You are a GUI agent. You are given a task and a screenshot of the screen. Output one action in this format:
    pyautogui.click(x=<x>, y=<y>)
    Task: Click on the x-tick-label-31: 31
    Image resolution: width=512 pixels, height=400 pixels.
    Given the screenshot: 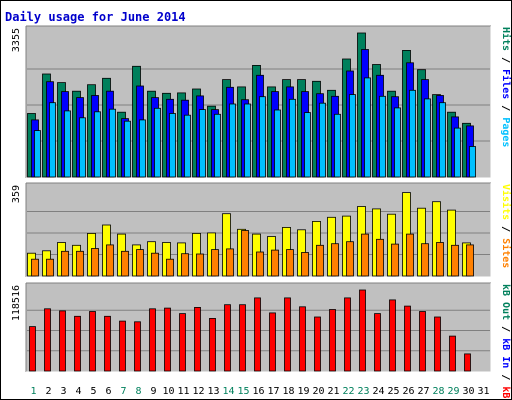 What is the action you would take?
    pyautogui.click(x=483, y=391)
    